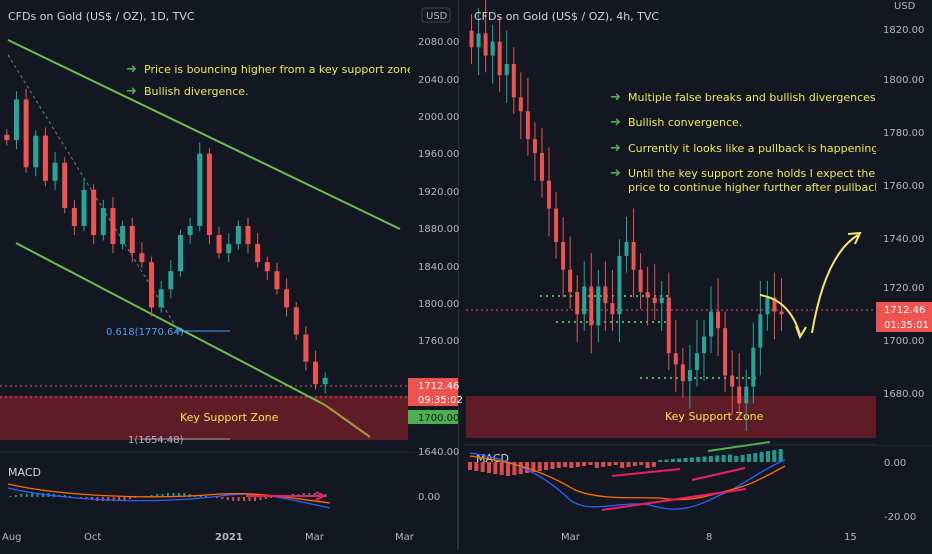 The height and width of the screenshot is (554, 932). What do you see at coordinates (438, 192) in the screenshot?
I see `price-tick: 1920.00` at bounding box center [438, 192].